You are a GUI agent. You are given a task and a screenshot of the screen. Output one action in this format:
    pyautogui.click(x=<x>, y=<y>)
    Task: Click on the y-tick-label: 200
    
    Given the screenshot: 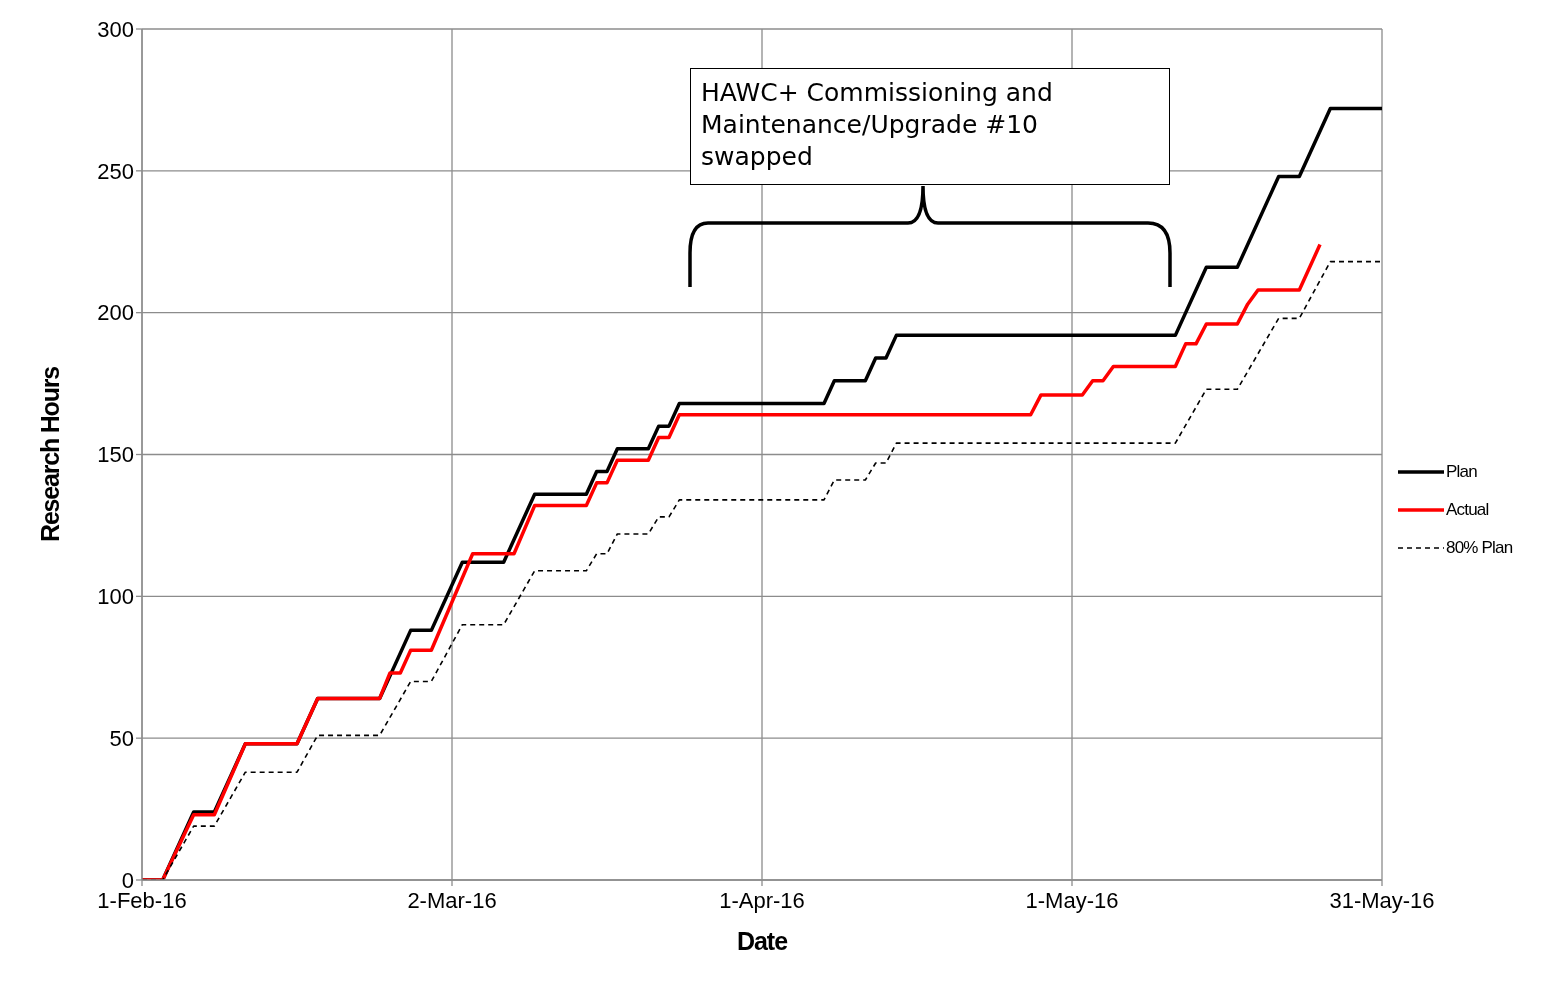 What is the action you would take?
    pyautogui.click(x=115, y=313)
    